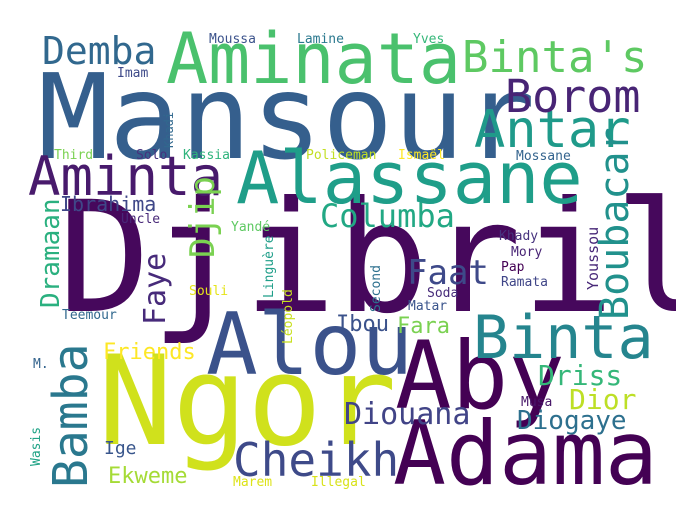 This screenshot has width=676, height=522. What do you see at coordinates (572, 421) in the screenshot?
I see `word-diogaye: Diogaye` at bounding box center [572, 421].